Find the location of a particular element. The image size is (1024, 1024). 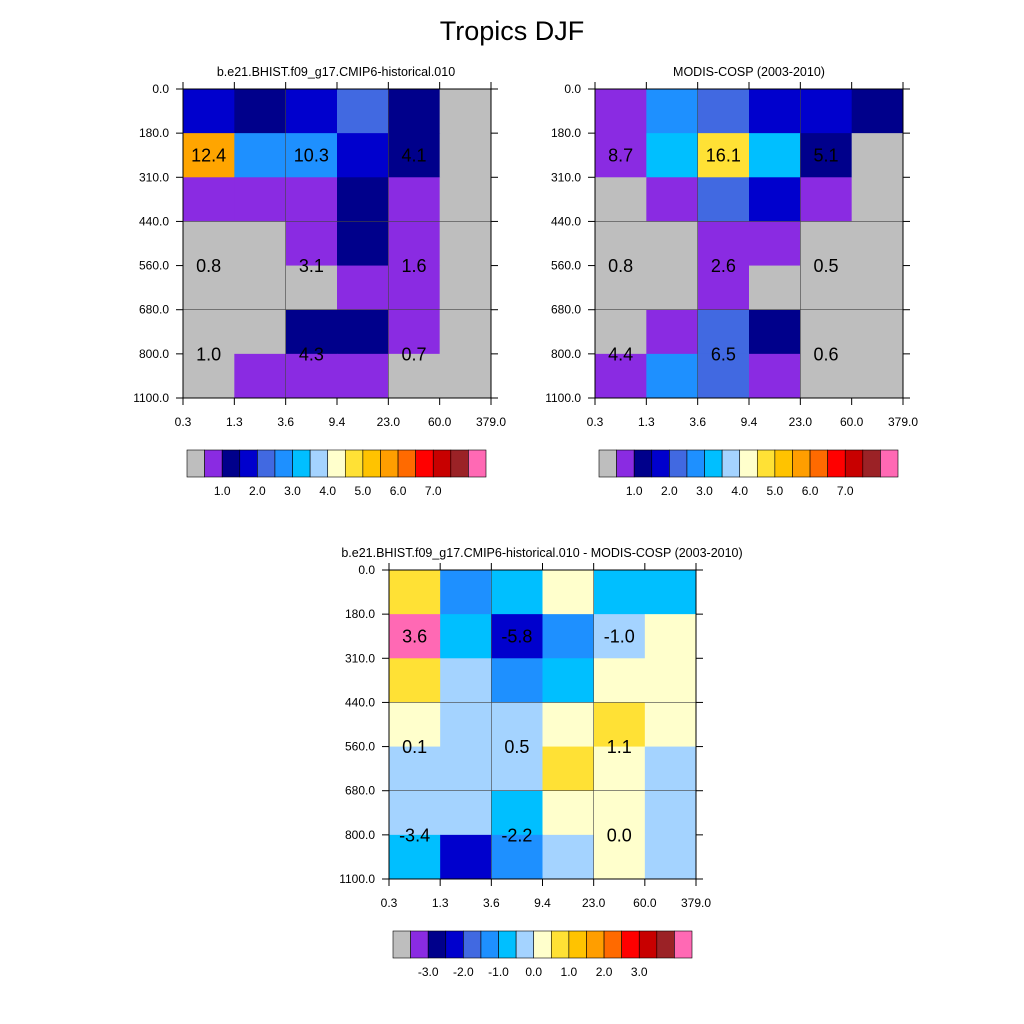

cell-value-label: 0.0 is located at coordinates (619, 835).